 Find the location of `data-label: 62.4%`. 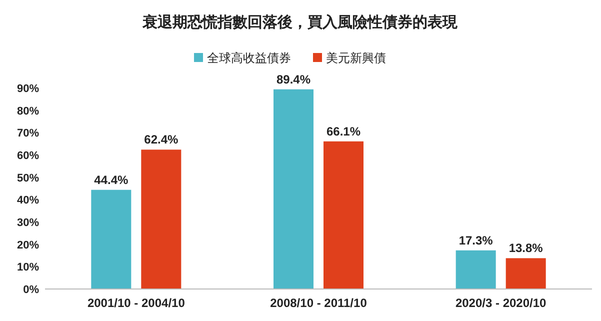

data-label: 62.4% is located at coordinates (161, 139).